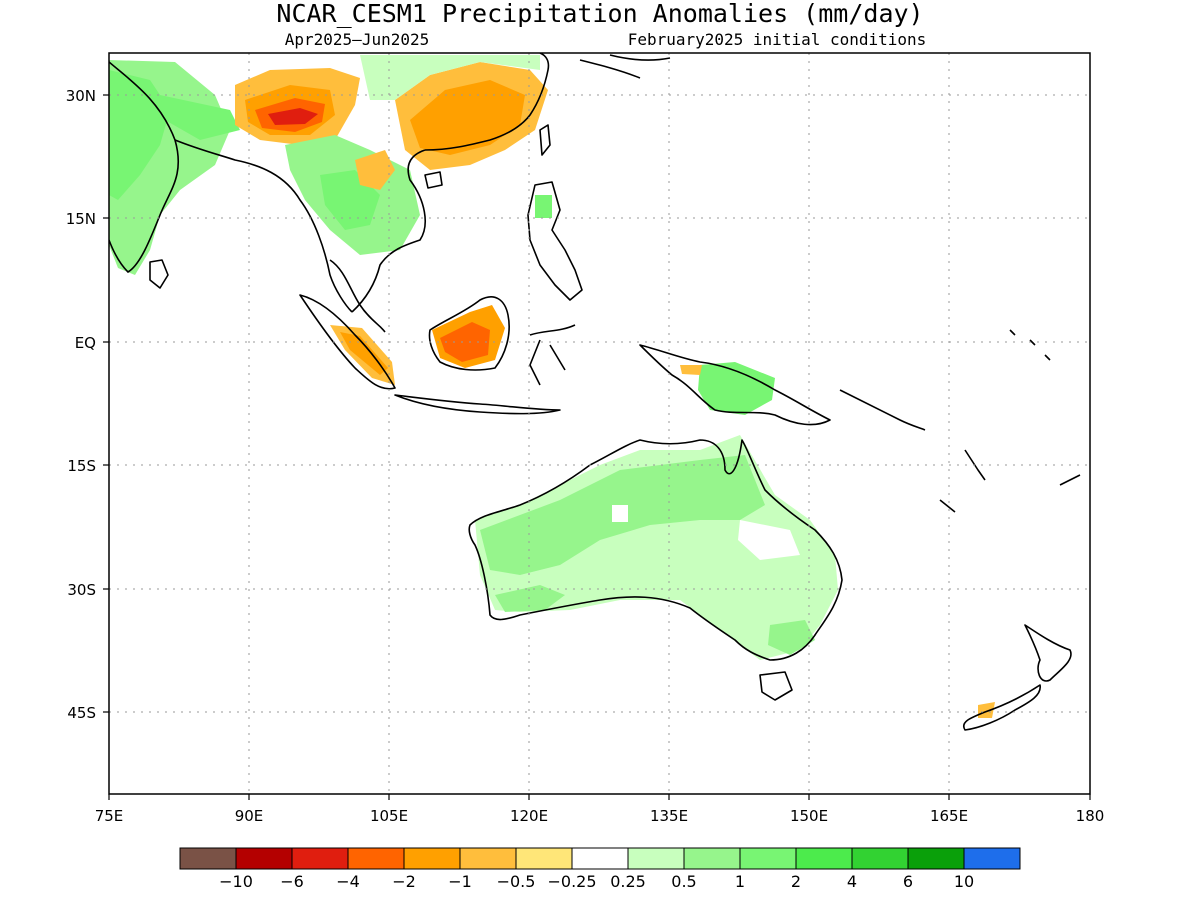 The image size is (1200, 900). I want to click on sumatra-dry-core, so click(364, 353).